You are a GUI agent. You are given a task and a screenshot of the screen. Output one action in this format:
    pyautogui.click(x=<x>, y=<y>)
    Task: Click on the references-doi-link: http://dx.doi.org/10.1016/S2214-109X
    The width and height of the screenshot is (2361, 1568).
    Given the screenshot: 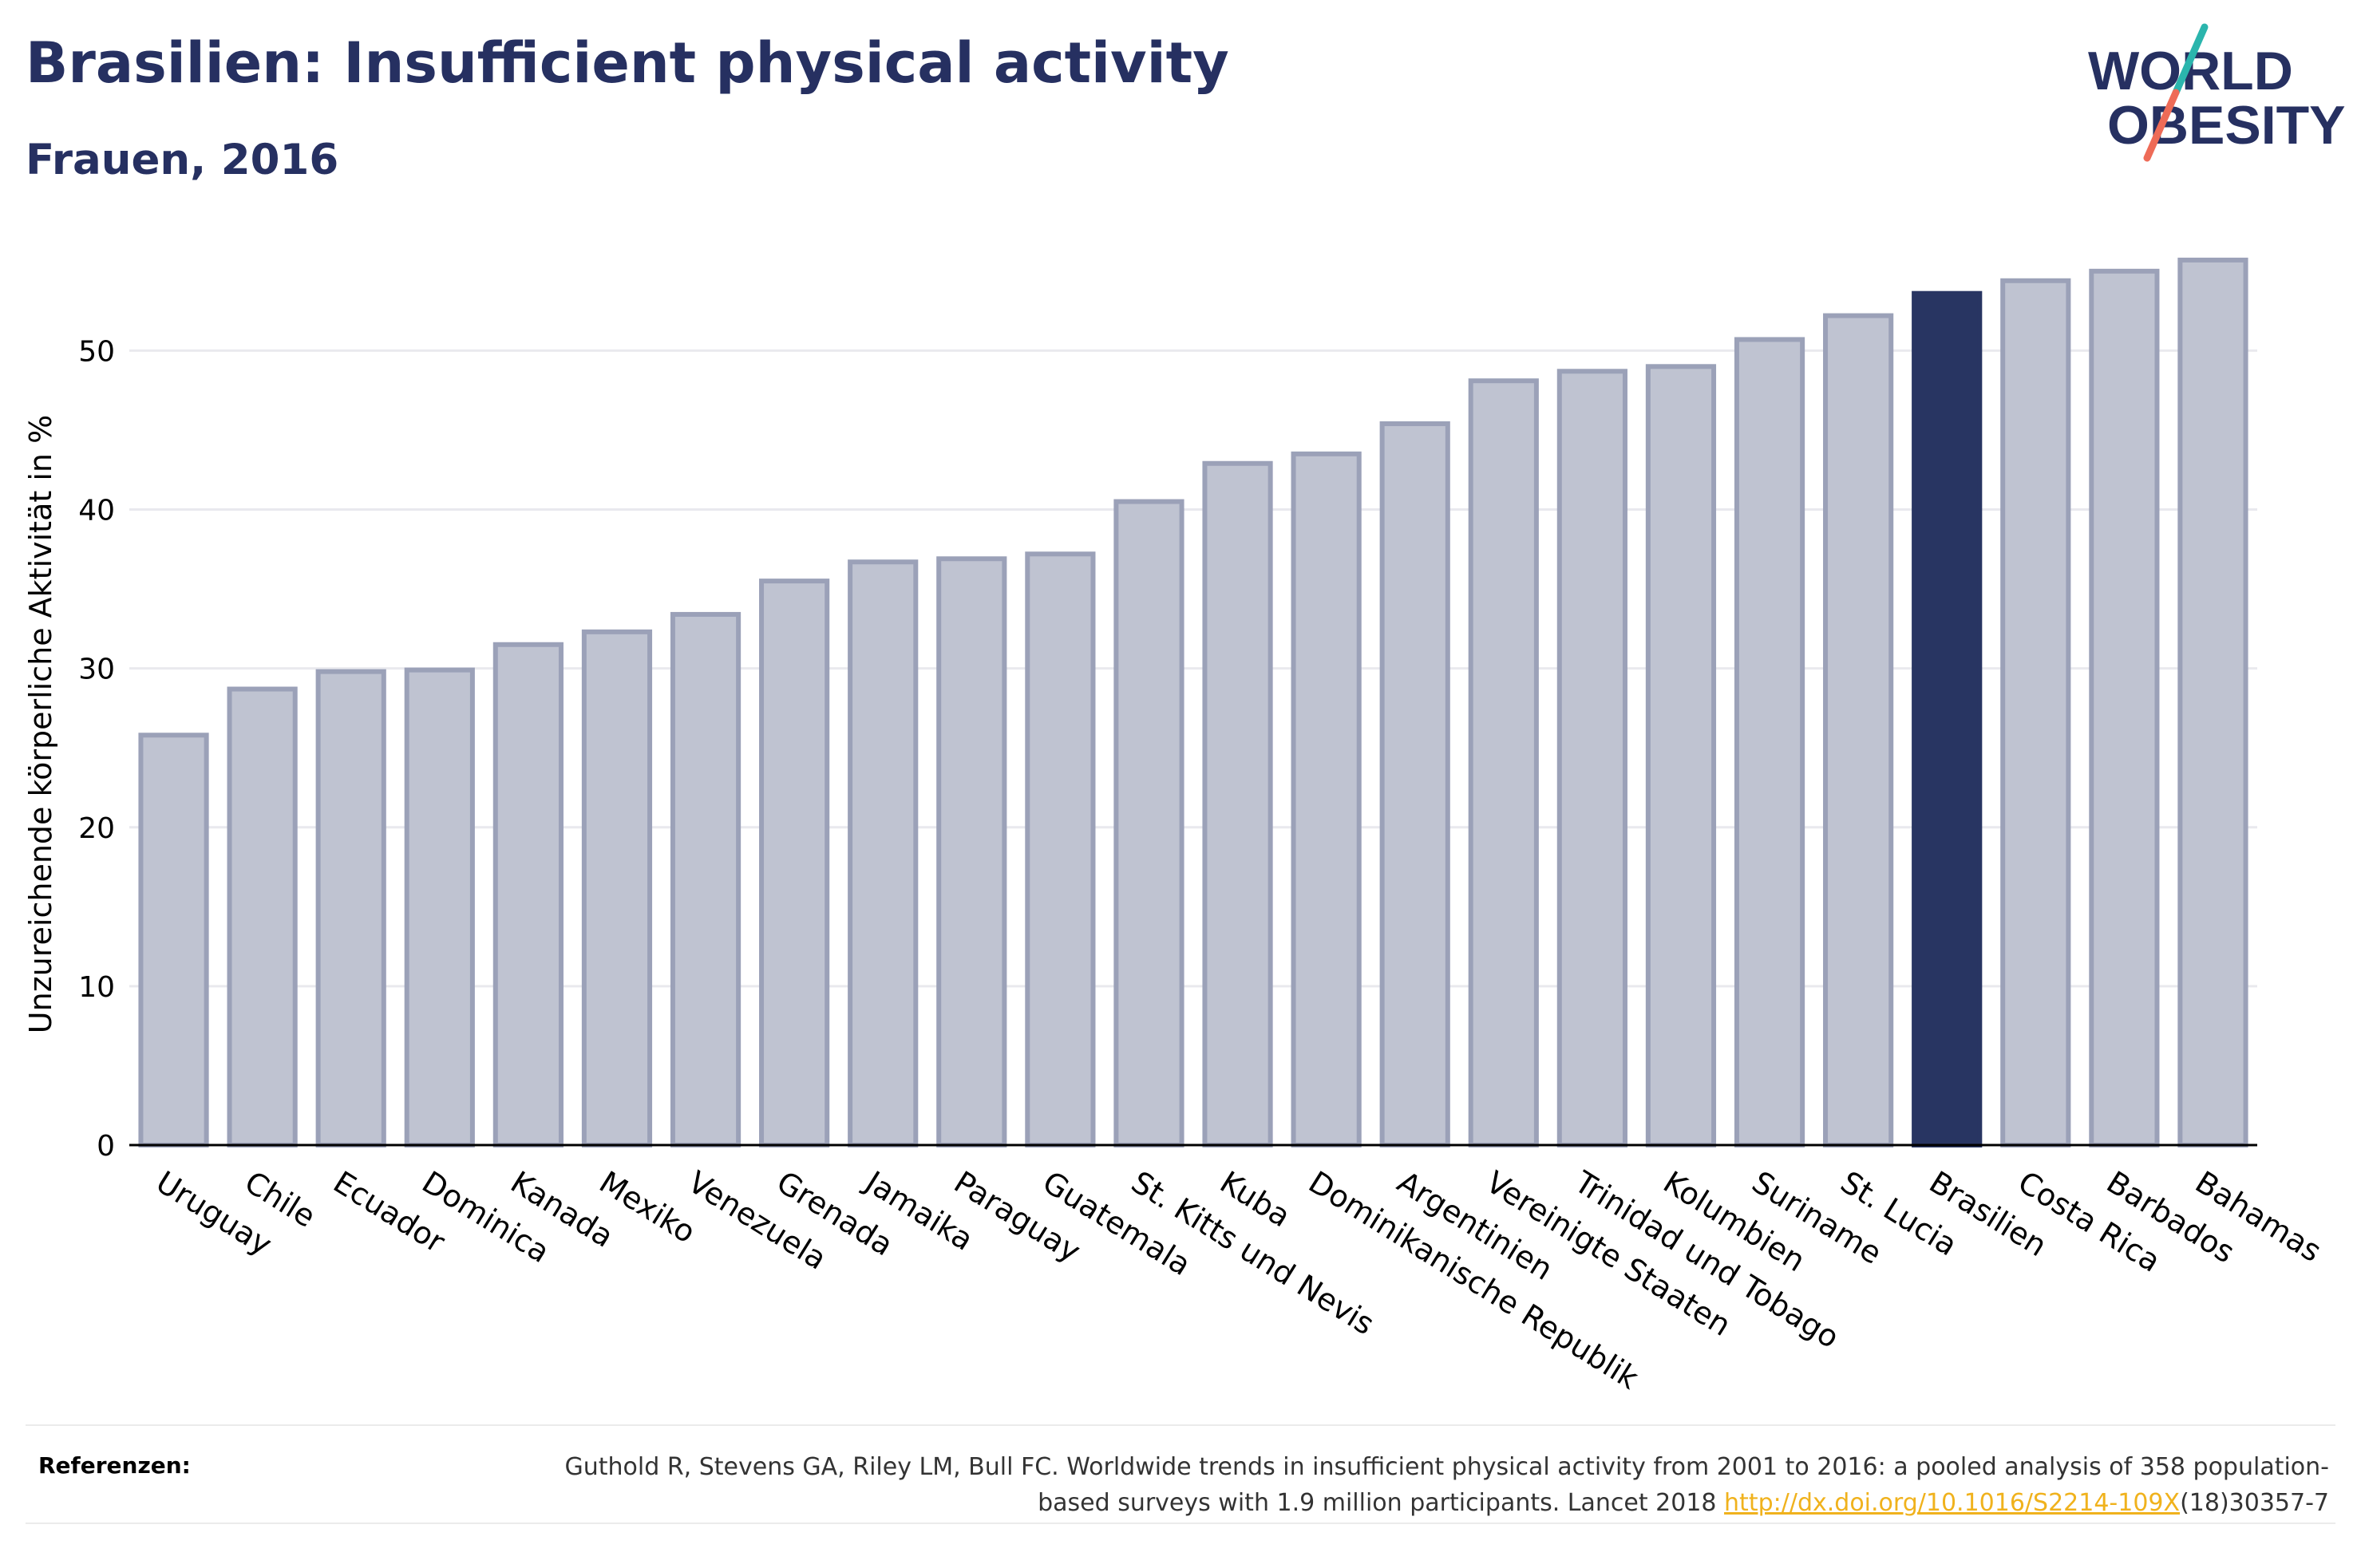 What is the action you would take?
    pyautogui.click(x=1952, y=1503)
    